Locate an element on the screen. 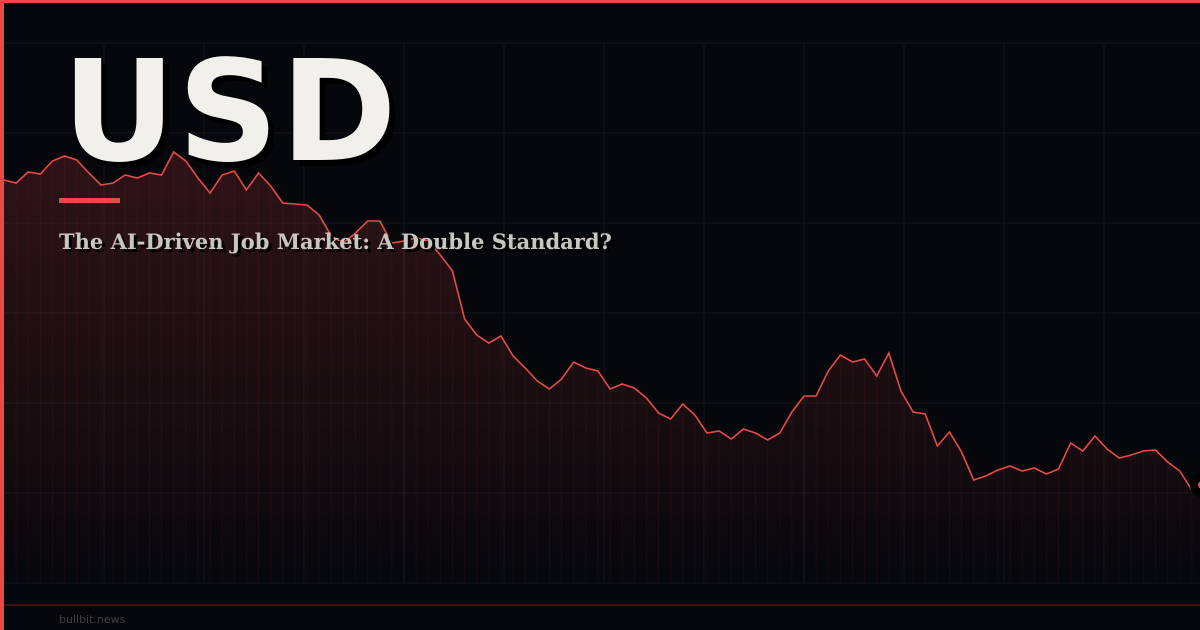 This screenshot has height=630, width=1200. page-title: USD is located at coordinates (230, 112).